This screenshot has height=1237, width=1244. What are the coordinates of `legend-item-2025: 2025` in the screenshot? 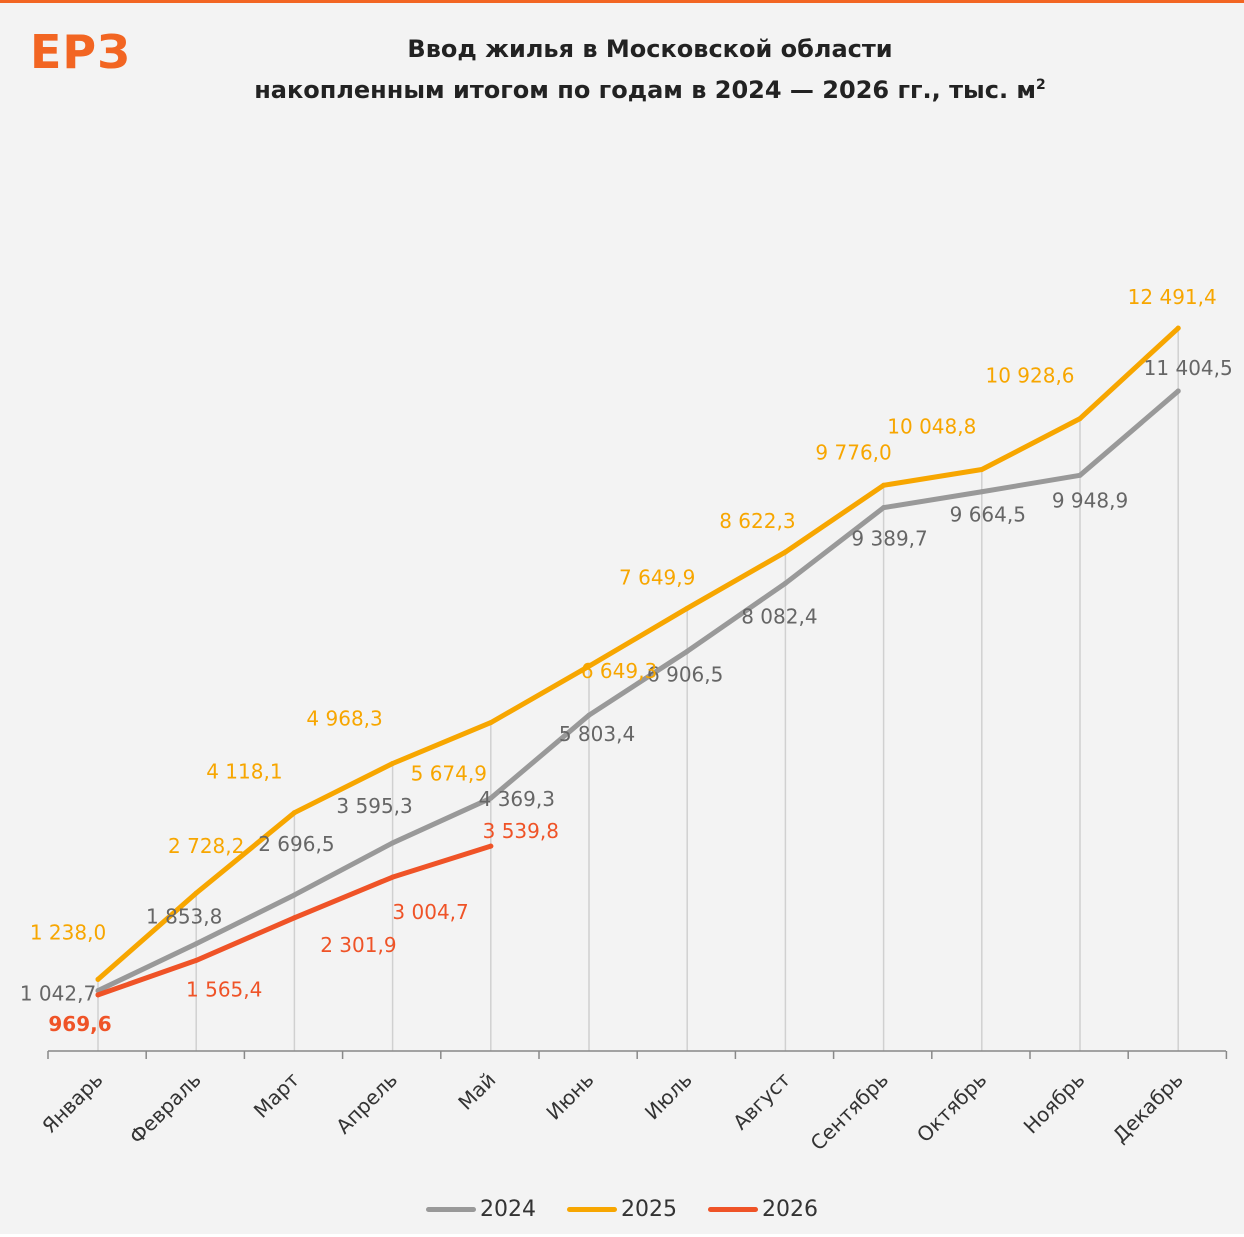 It's located at (622, 1209).